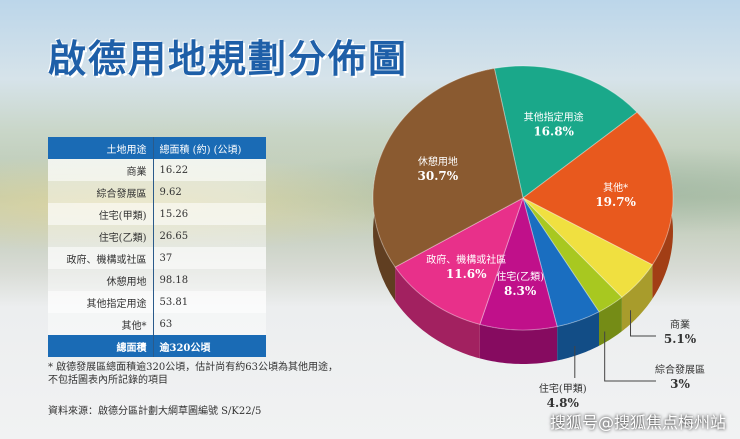 The image size is (740, 439). What do you see at coordinates (101, 170) in the screenshot?
I see `cell-use: 商業` at bounding box center [101, 170].